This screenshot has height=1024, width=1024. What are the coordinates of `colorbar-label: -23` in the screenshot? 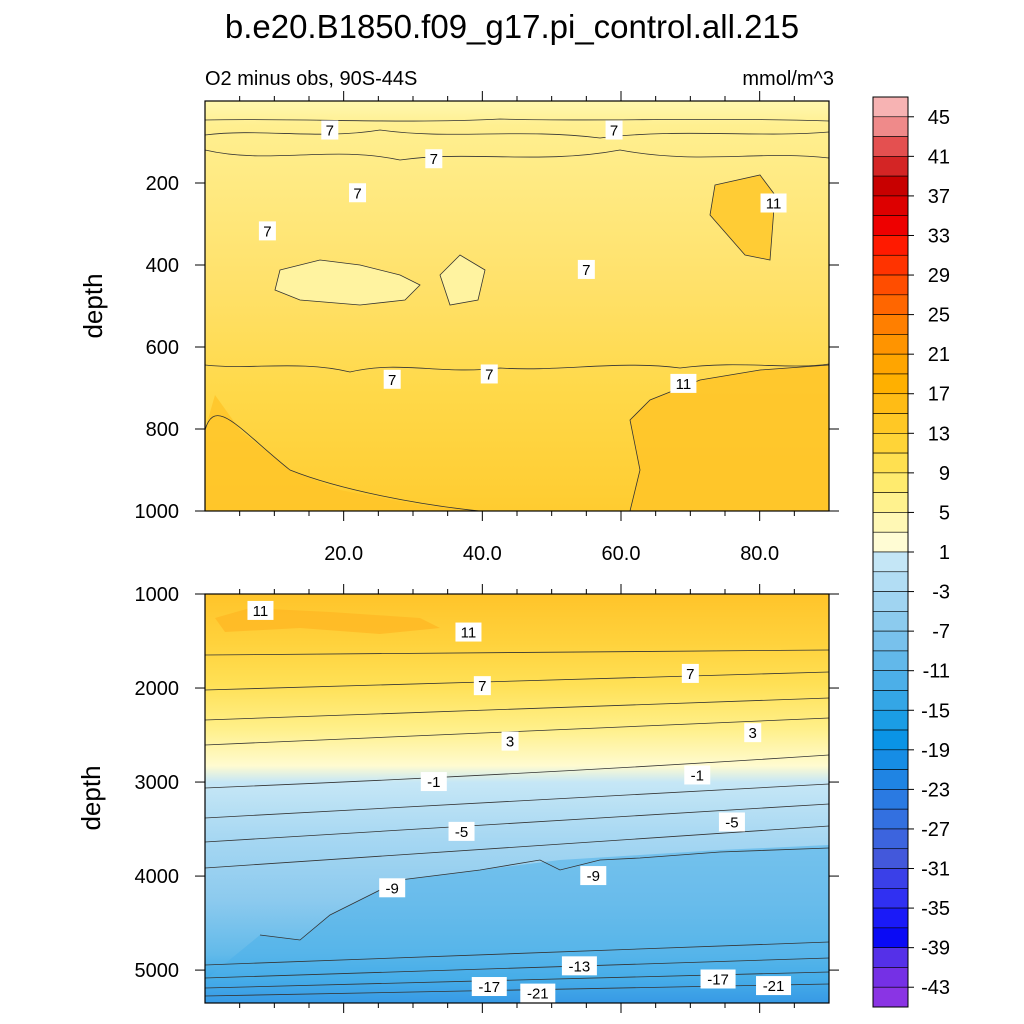 It's located at (935, 790).